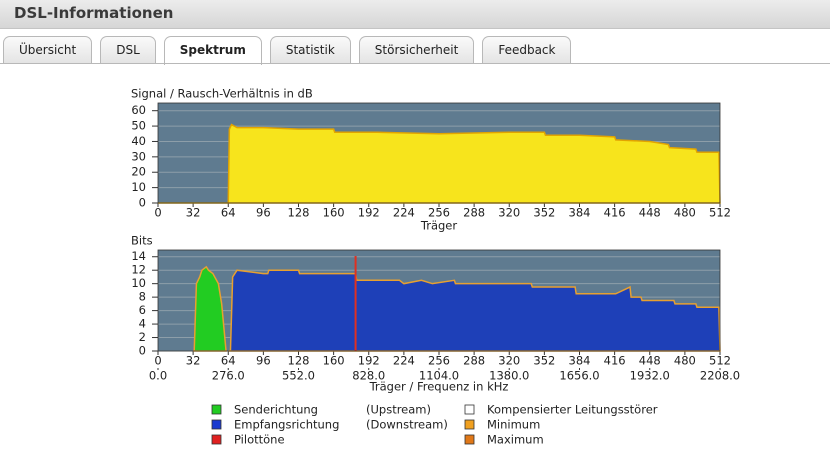  I want to click on tab: Störsicherheit, so click(416, 49).